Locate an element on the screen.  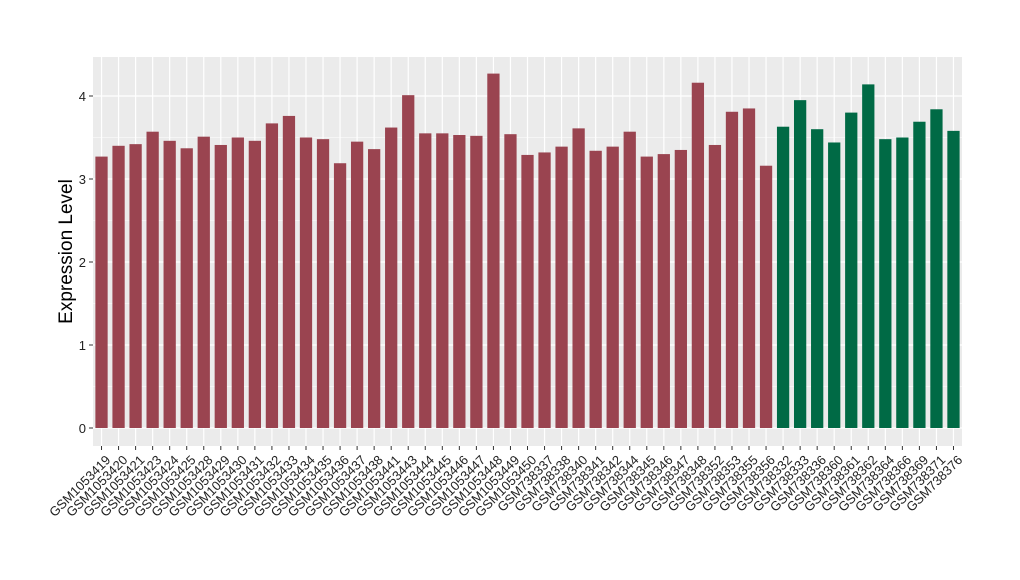
bar-gsm738341 is located at coordinates (595, 289).